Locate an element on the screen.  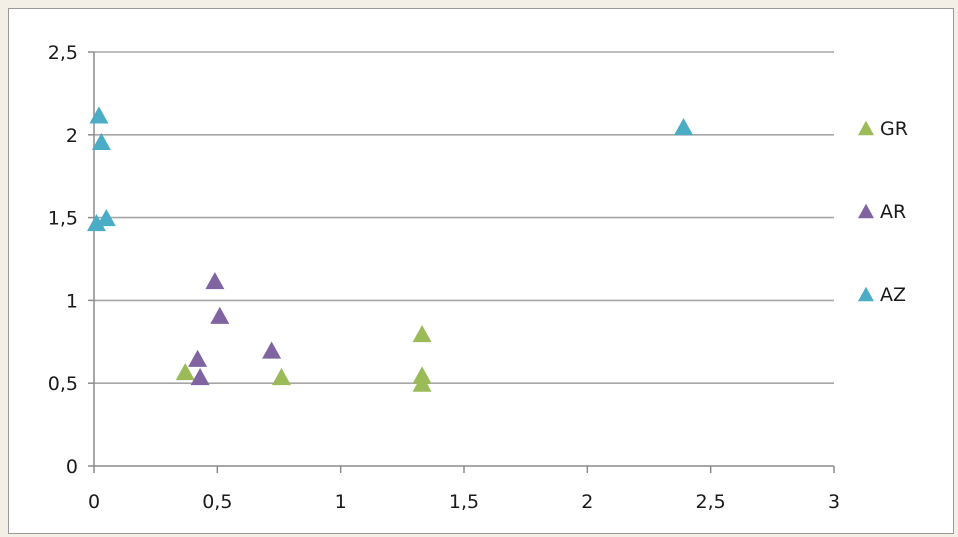
legend-marker-az is located at coordinates (866, 294).